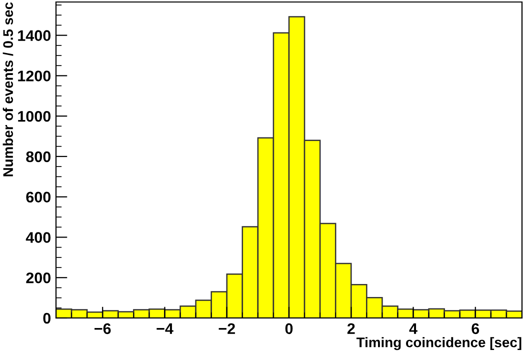 The height and width of the screenshot is (354, 526). What do you see at coordinates (34, 76) in the screenshot?
I see `y-tick-label: 1200` at bounding box center [34, 76].